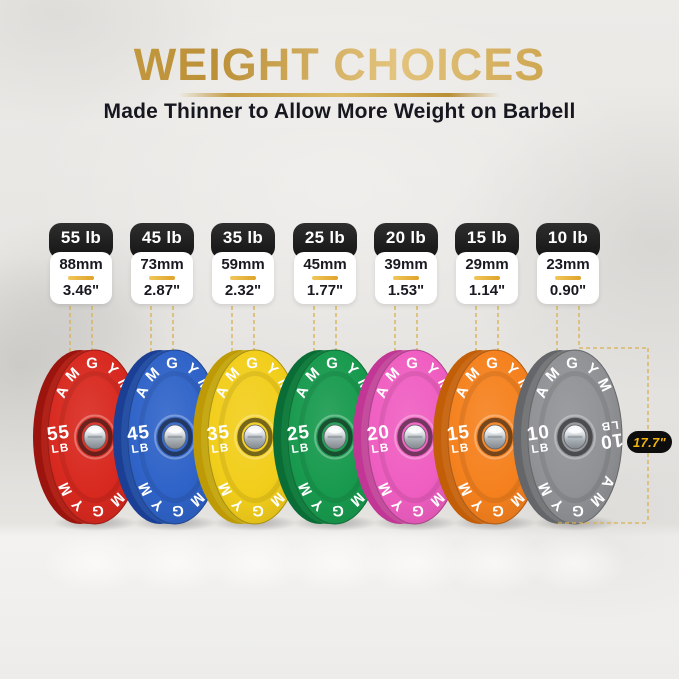 Image resolution: width=679 pixels, height=679 pixels. I want to click on plate-green-25lb: AMGYMAMGYM25LB25LB, so click(328, 437).